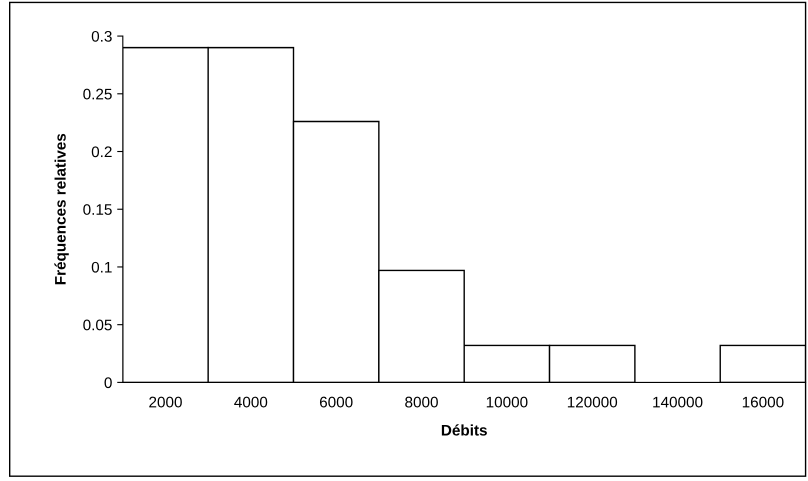 Image resolution: width=808 pixels, height=481 pixels. What do you see at coordinates (108, 382) in the screenshot?
I see `y-tick-label: 0` at bounding box center [108, 382].